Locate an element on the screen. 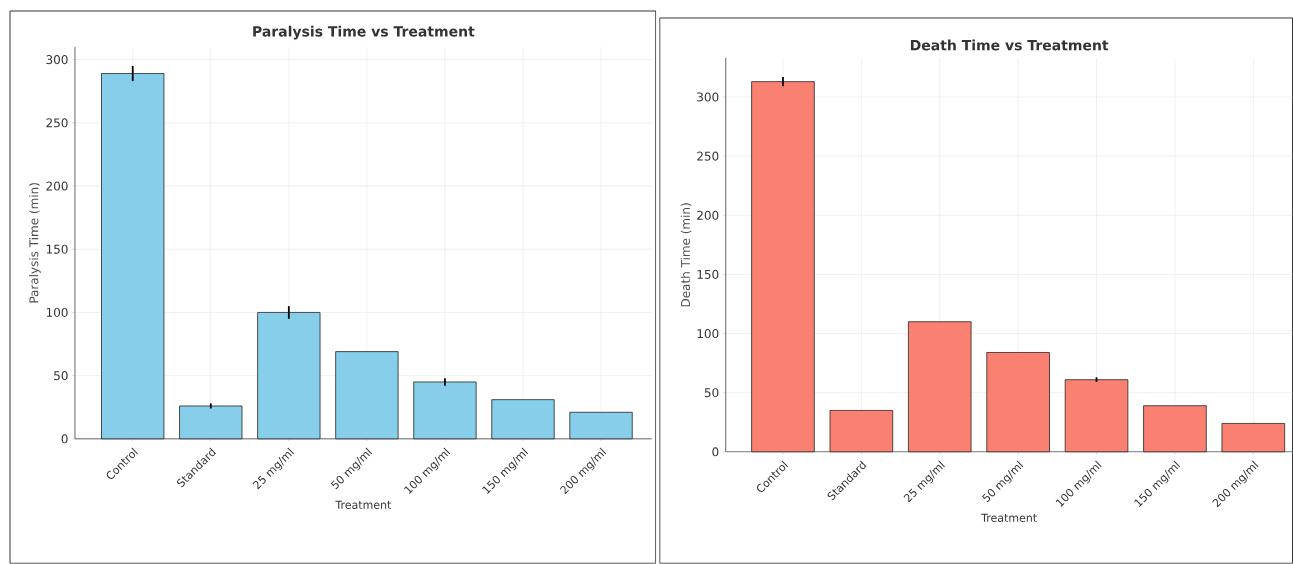  y-axis-title: Paralysis Time (min) is located at coordinates (35, 243).